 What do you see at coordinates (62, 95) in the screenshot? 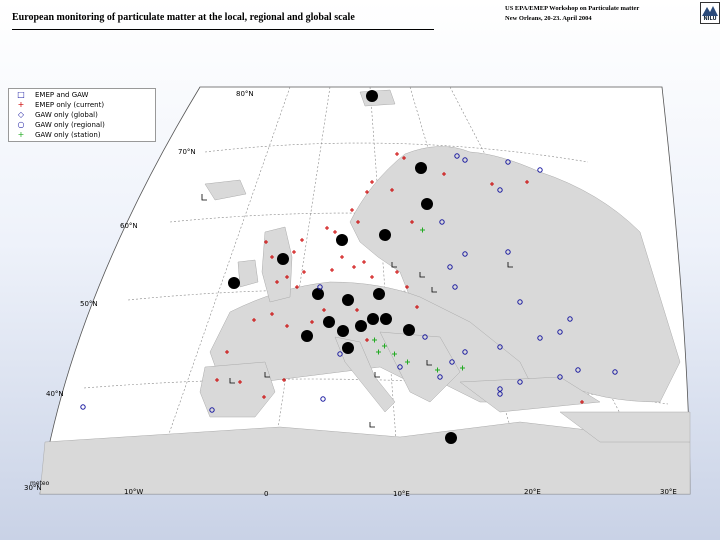
I see `legend-label: EMEP and GAW` at bounding box center [62, 95].